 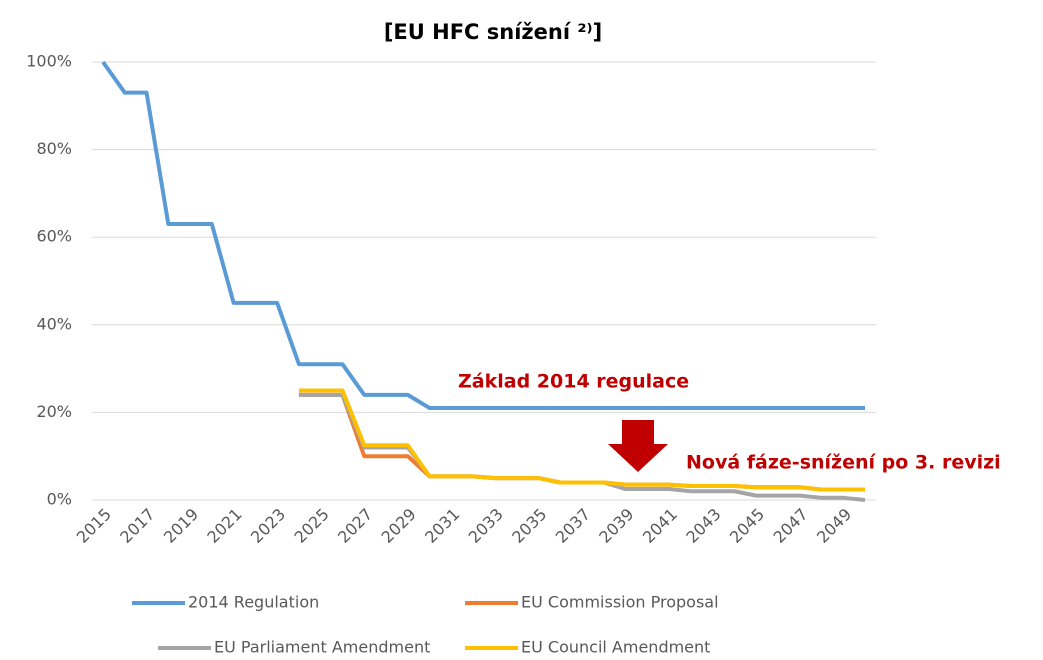 I want to click on legend-label: 2014 Regulation, so click(x=253, y=602).